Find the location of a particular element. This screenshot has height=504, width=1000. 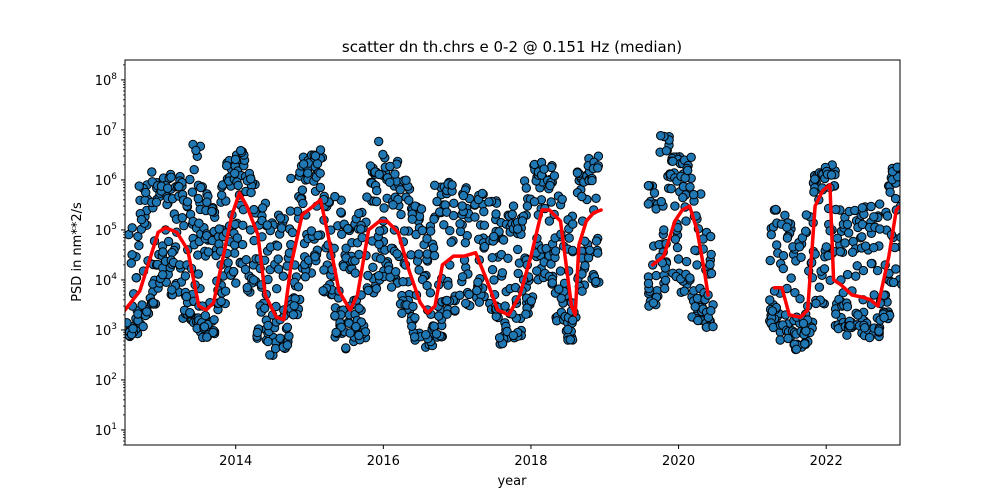

x-axis-label: year is located at coordinates (512, 481).